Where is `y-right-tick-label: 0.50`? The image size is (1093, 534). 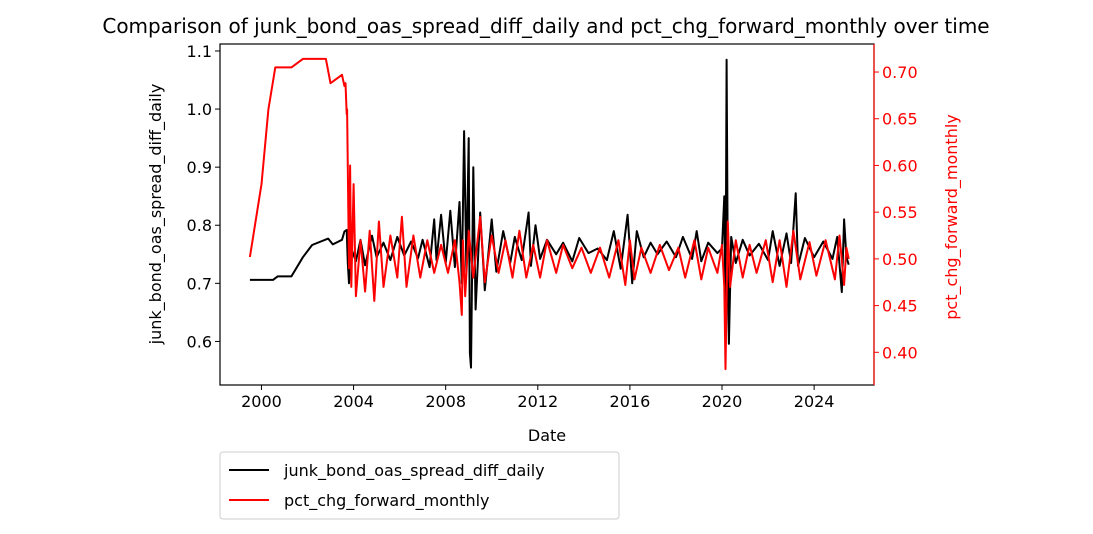 y-right-tick-label: 0.50 is located at coordinates (900, 259).